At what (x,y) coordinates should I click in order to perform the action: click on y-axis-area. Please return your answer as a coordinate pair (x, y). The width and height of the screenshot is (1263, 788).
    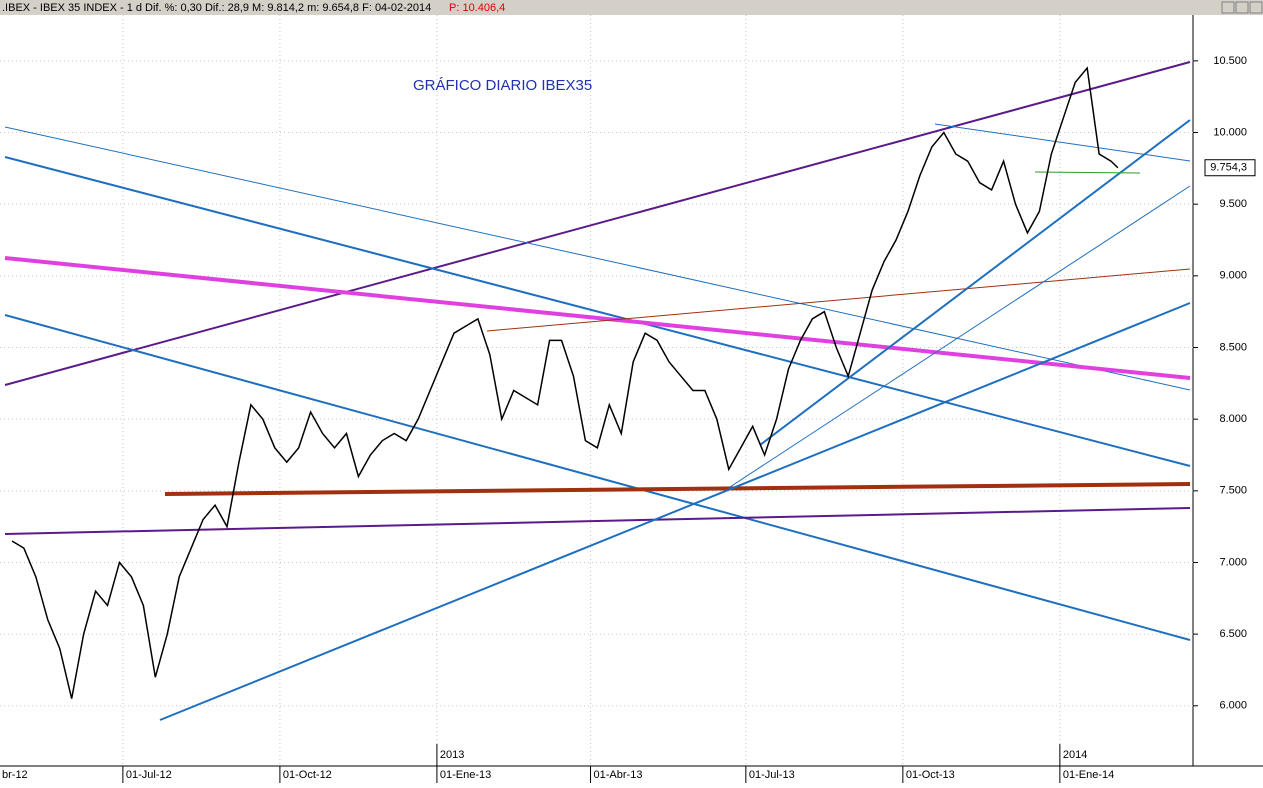
    Looking at the image, I should click on (1228, 399).